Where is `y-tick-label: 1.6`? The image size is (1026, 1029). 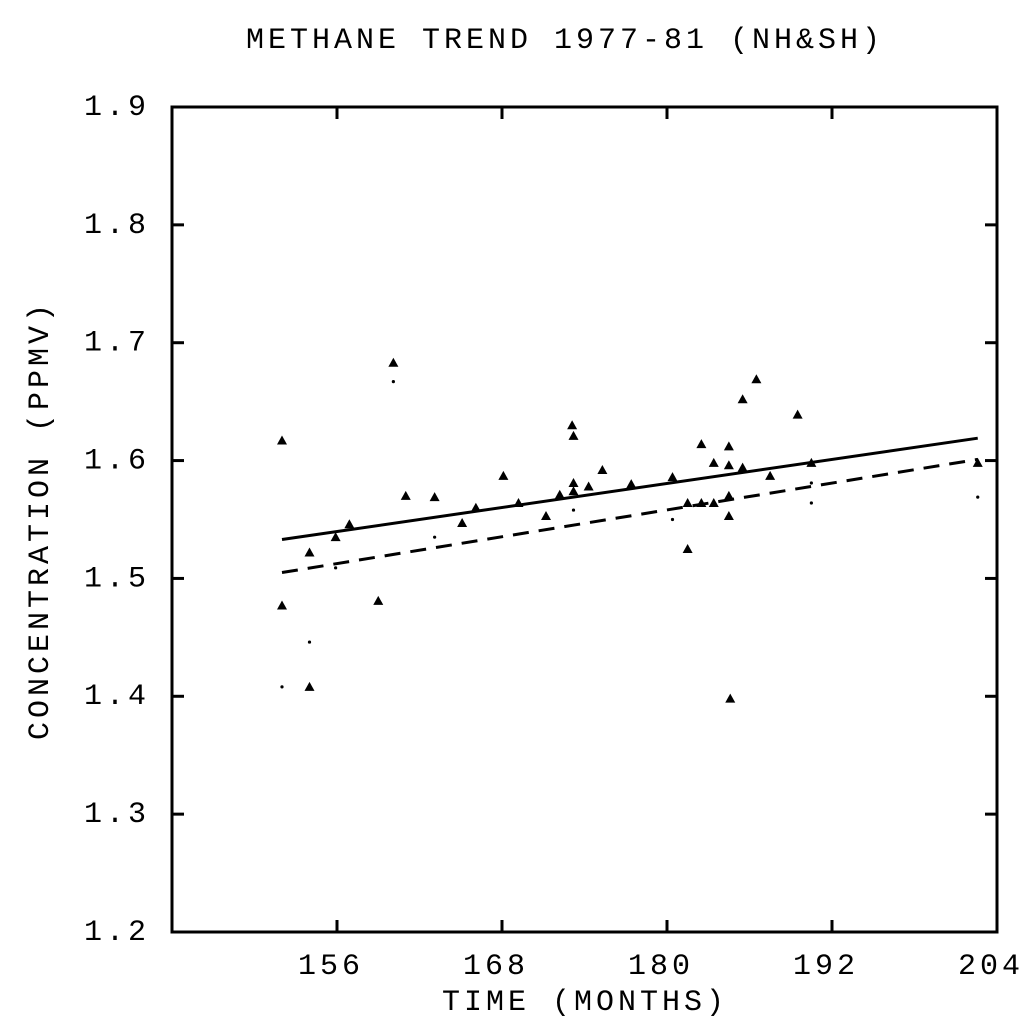 y-tick-label: 1.6 is located at coordinates (117, 461).